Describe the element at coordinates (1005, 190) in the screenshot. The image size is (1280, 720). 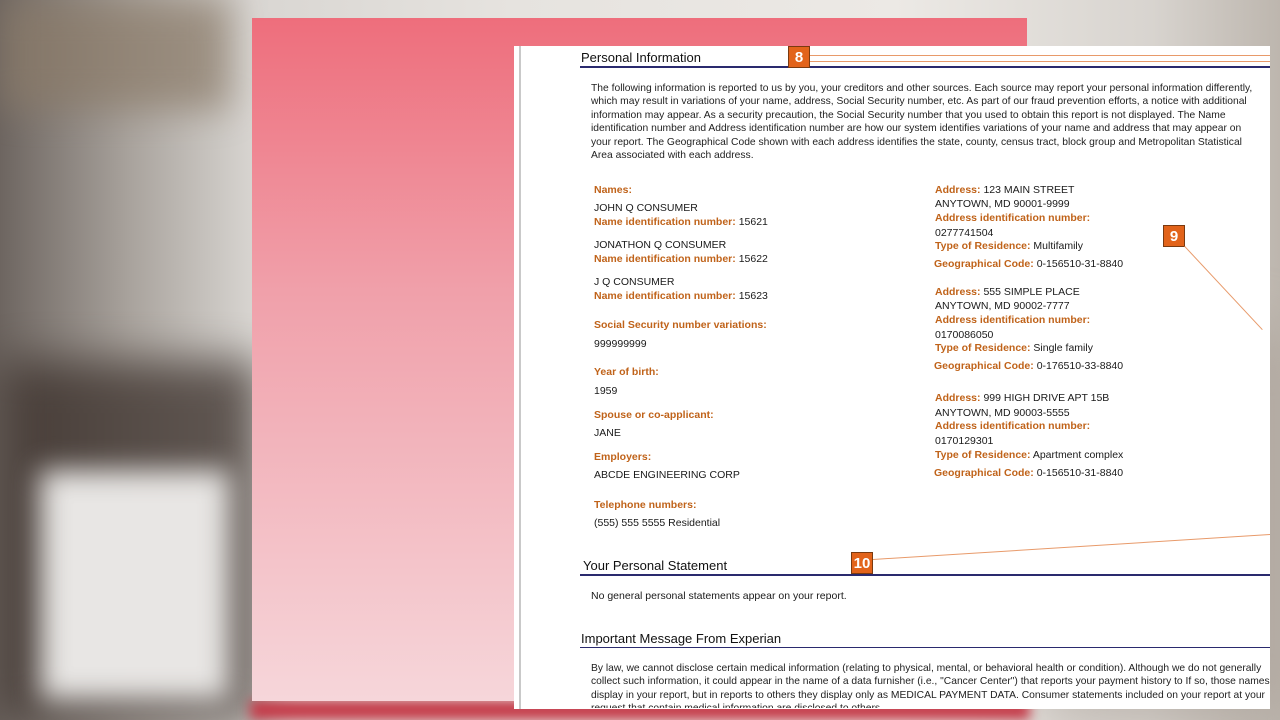
I see `address-line1: Address: 123 MAIN STREET` at that location.